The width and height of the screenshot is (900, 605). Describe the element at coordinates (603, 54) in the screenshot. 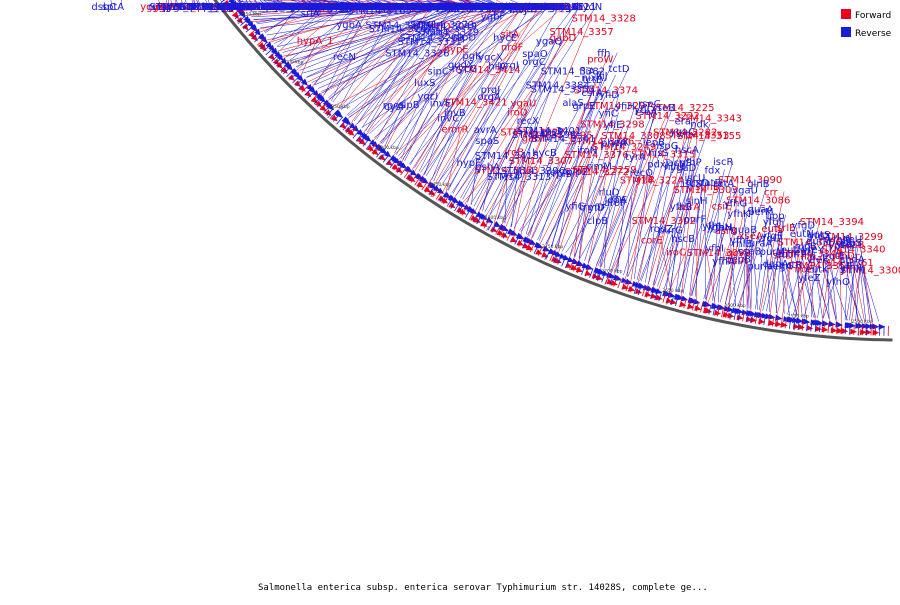

I see `gene-label: ffh` at that location.